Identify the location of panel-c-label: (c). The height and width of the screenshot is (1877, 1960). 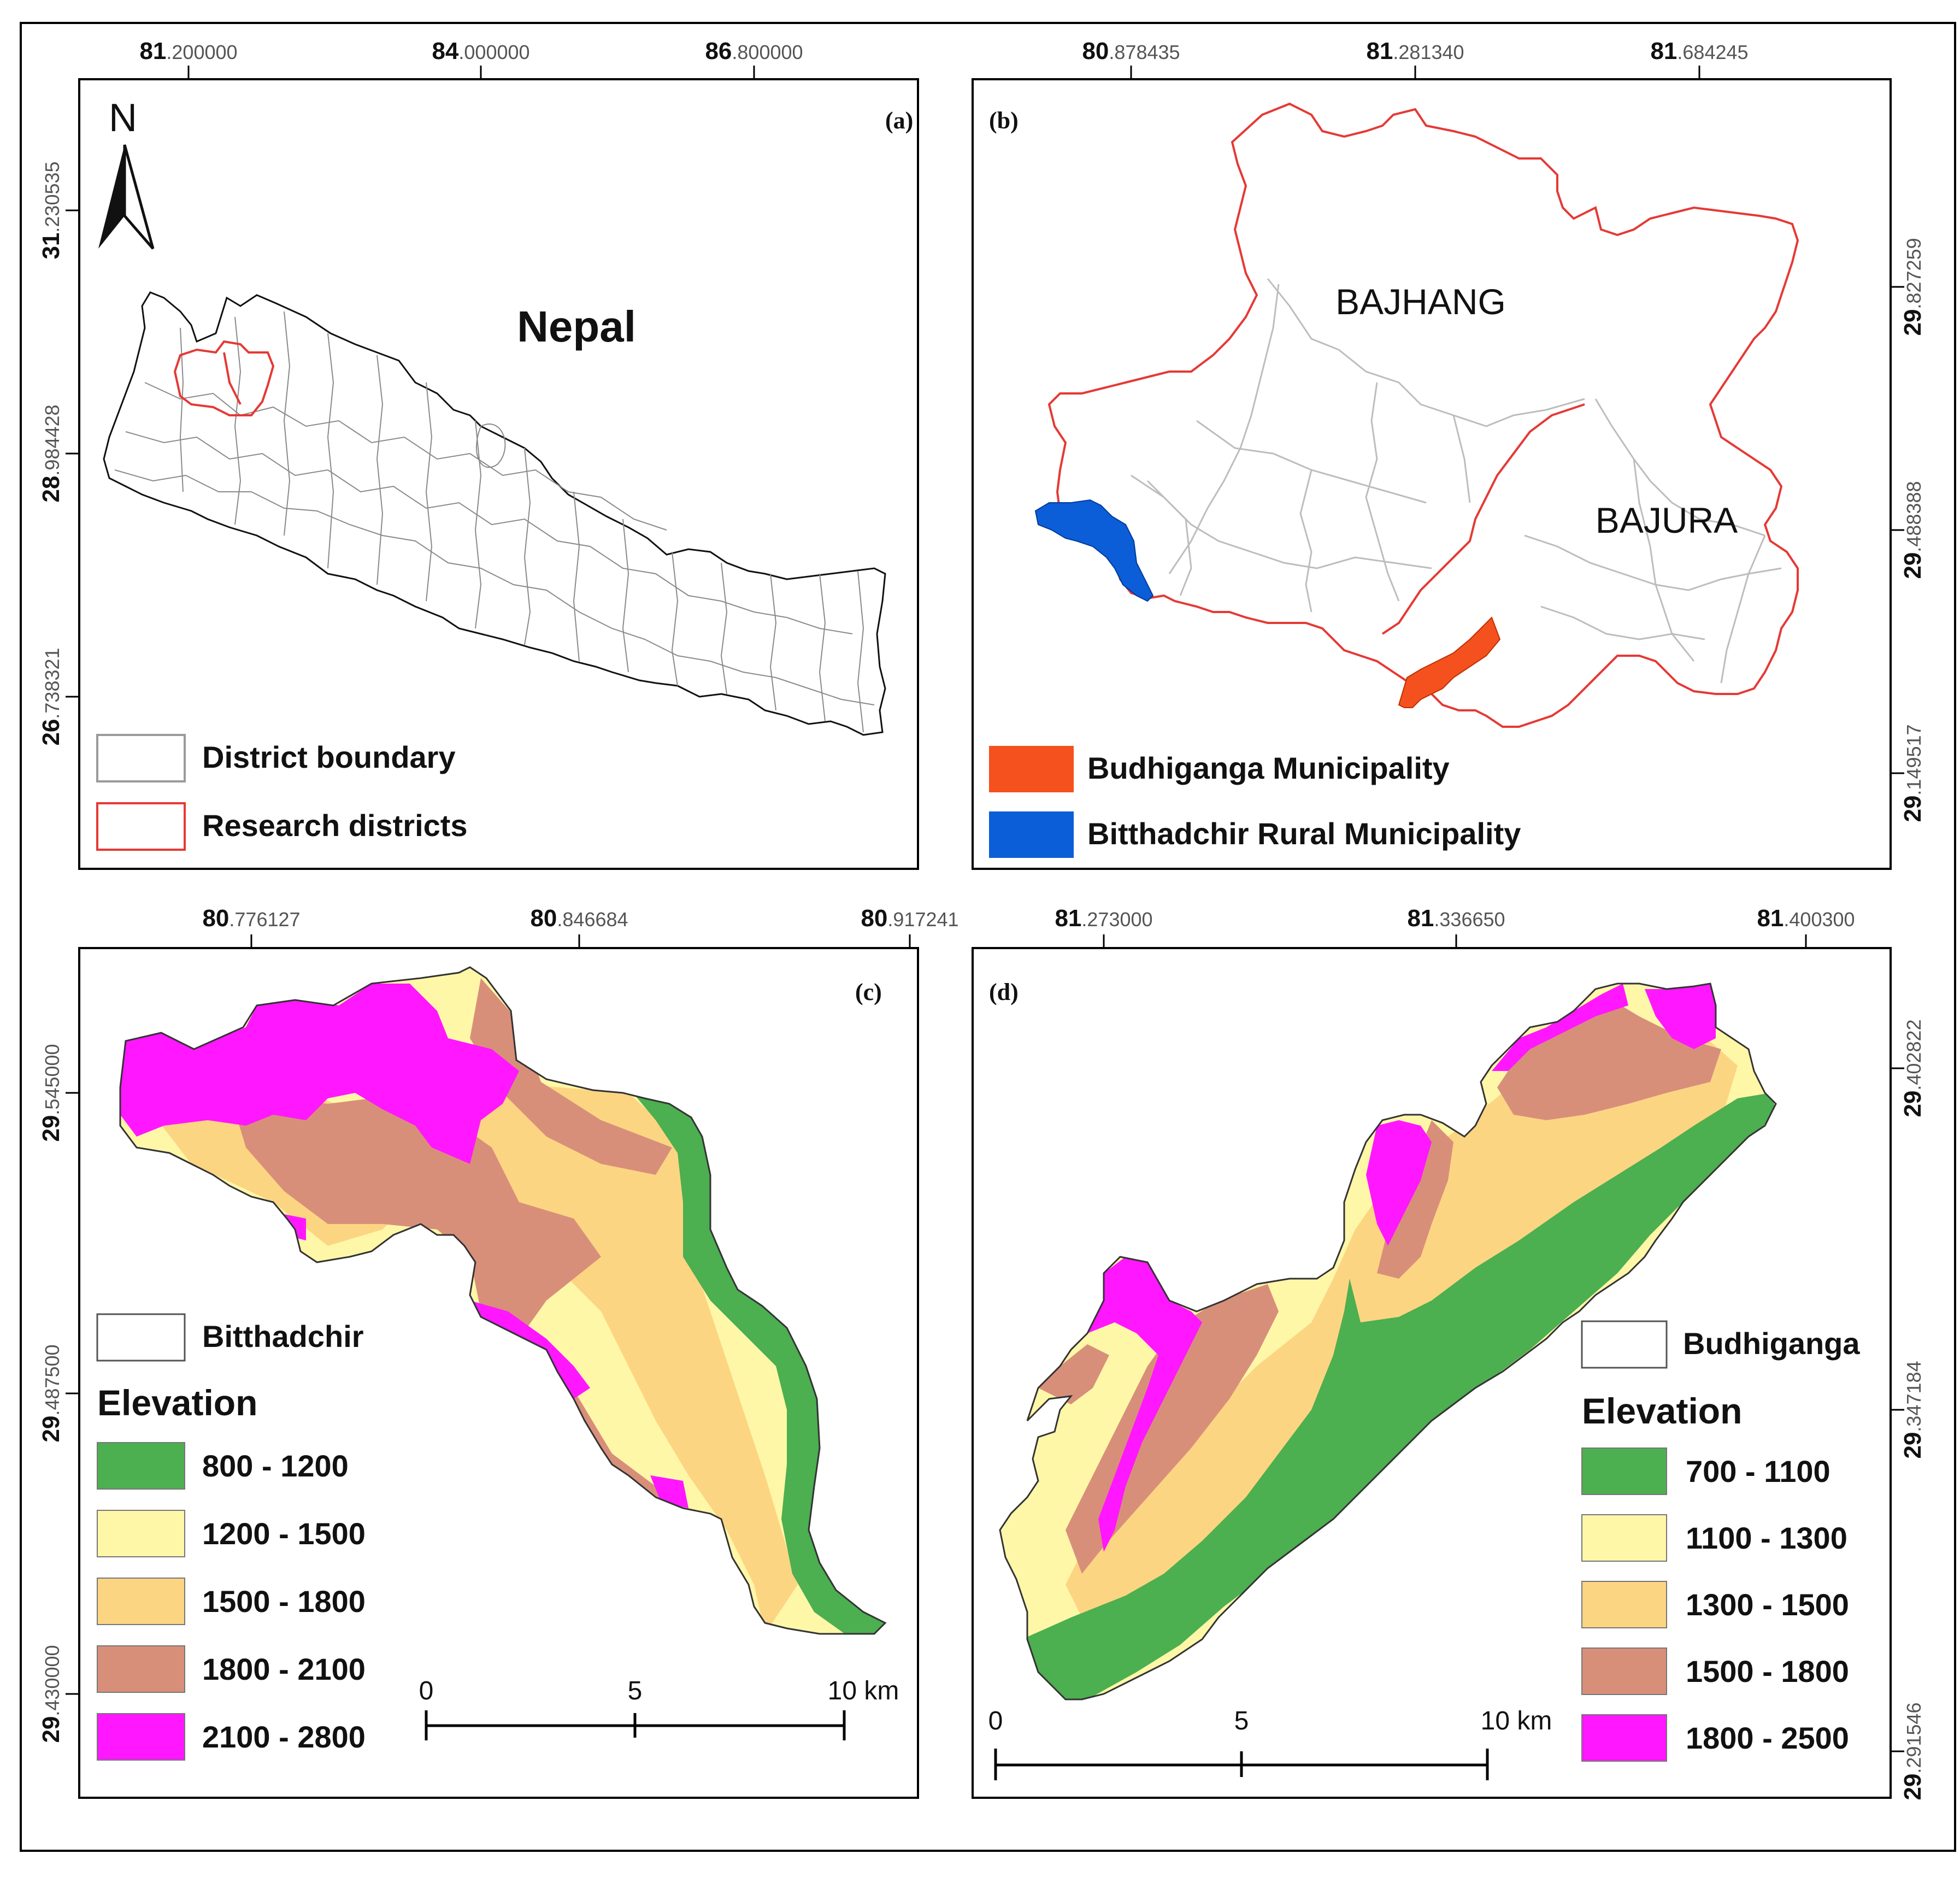
(868, 992).